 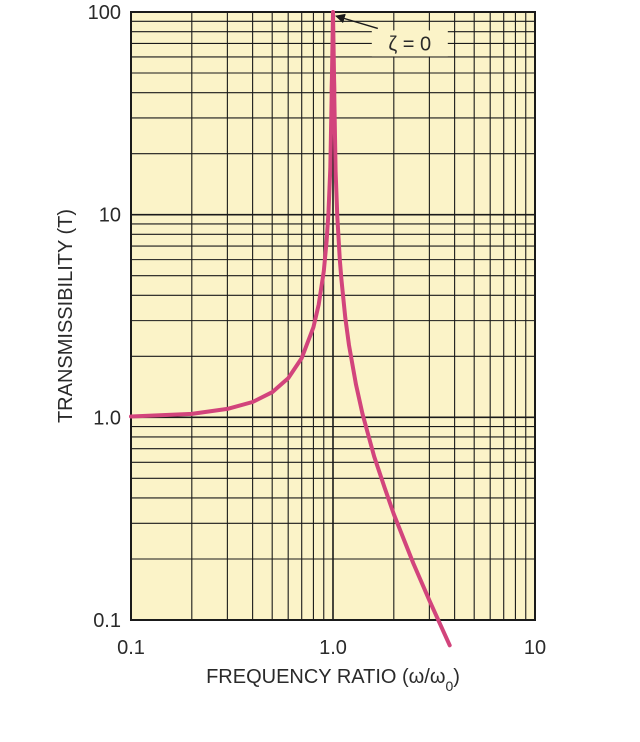 I want to click on y-tick-label: 10, so click(x=110, y=216).